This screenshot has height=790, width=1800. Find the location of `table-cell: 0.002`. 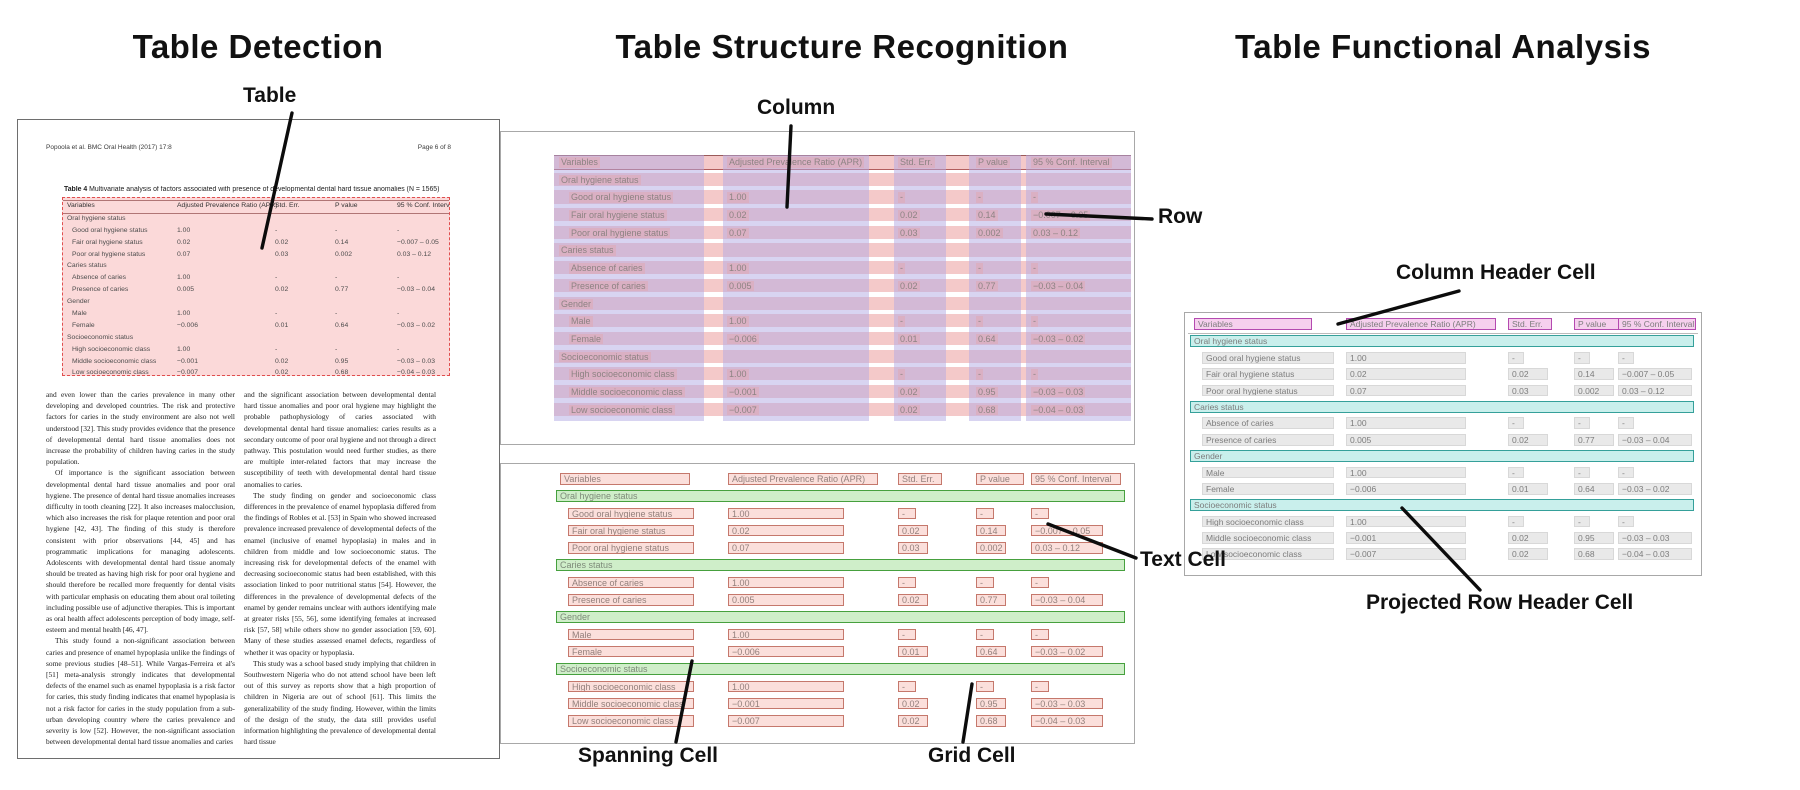

table-cell: 0.002 is located at coordinates (989, 233).